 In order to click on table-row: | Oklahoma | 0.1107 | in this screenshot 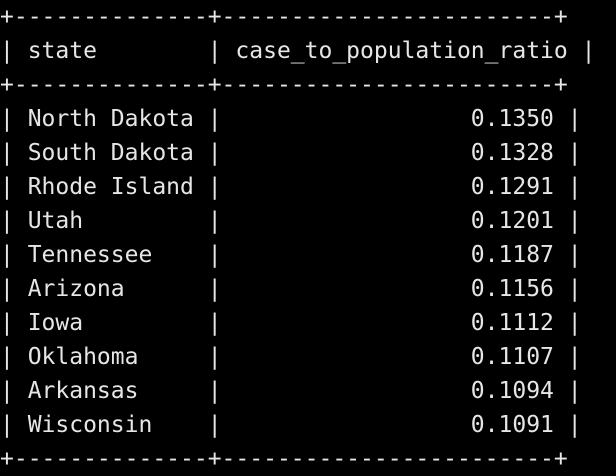, I will do `click(291, 357)`.